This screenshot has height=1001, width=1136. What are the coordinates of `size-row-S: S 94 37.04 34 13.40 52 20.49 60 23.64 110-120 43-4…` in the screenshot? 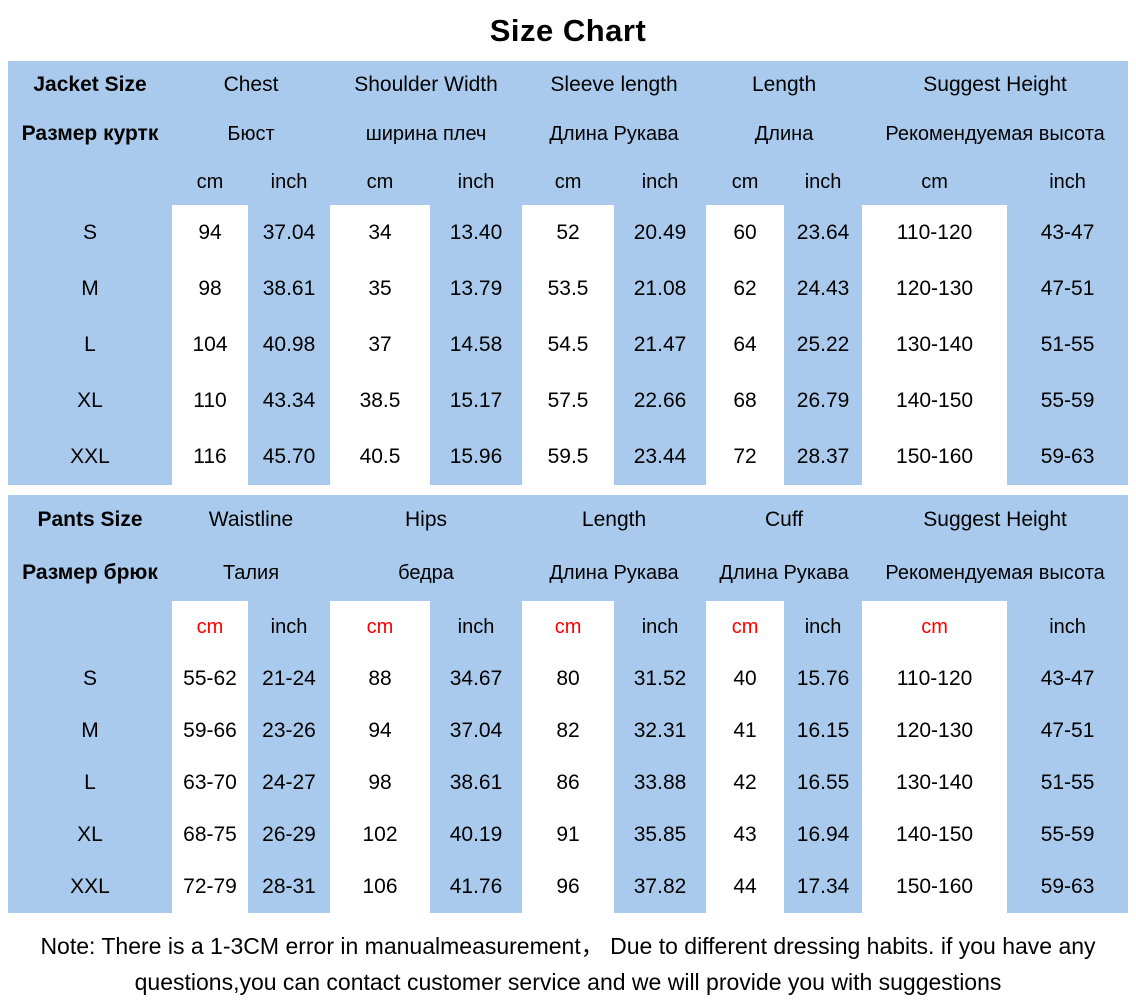 It's located at (568, 233).